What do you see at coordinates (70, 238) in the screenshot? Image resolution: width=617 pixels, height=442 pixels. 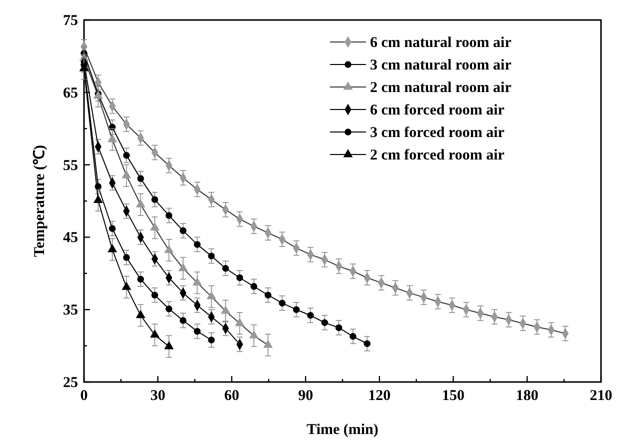 I see `y-tick-label: 45` at bounding box center [70, 238].